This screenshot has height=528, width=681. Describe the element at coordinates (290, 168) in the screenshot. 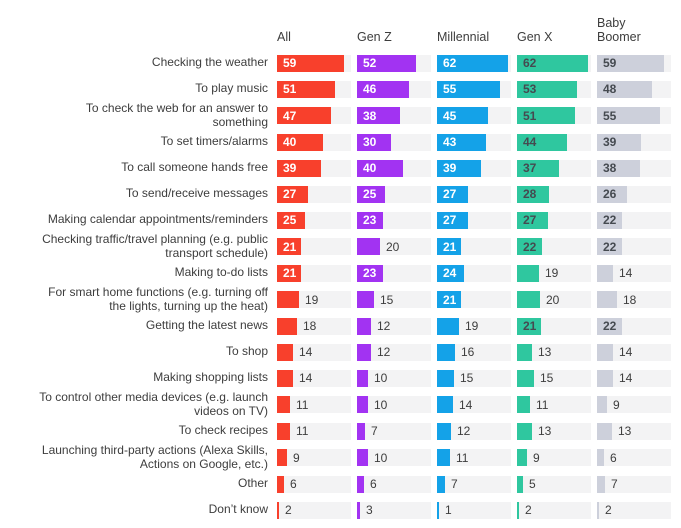

I see `bar-value: 39` at that location.